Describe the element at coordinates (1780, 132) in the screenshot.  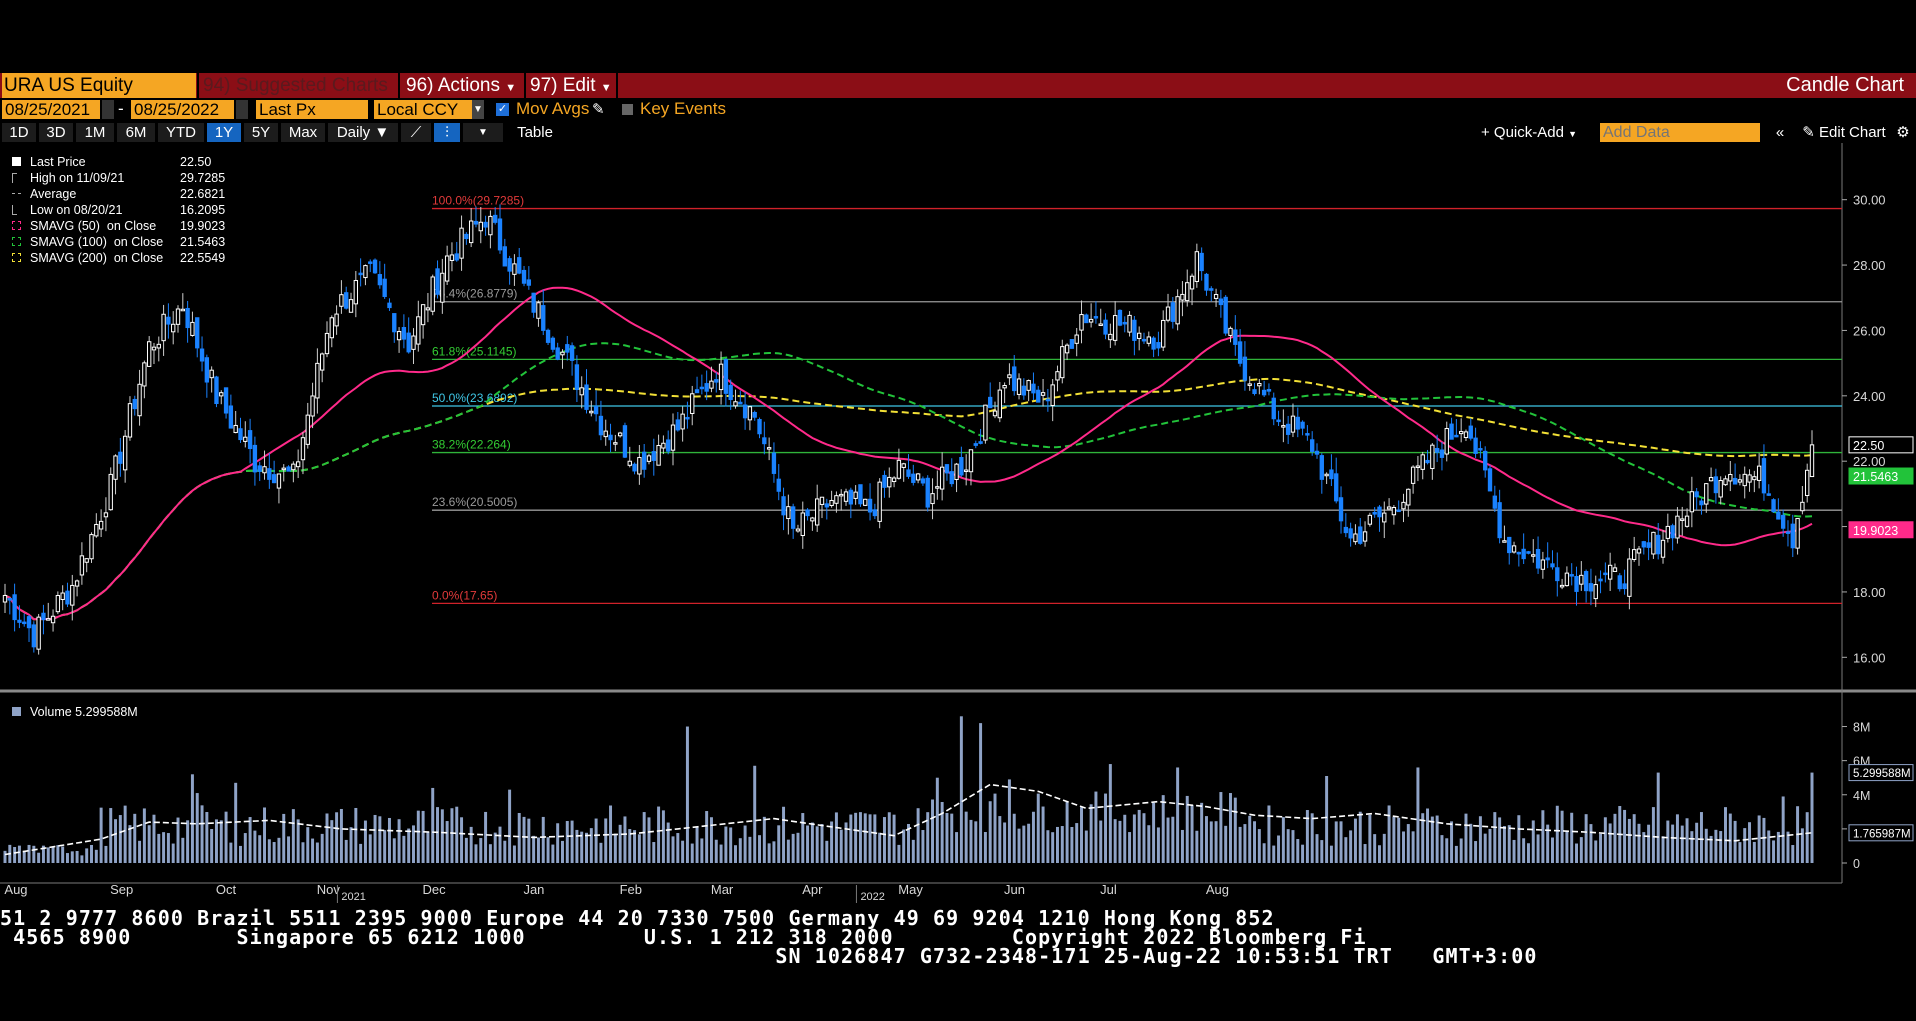
I see `collapse-icon: «` at that location.